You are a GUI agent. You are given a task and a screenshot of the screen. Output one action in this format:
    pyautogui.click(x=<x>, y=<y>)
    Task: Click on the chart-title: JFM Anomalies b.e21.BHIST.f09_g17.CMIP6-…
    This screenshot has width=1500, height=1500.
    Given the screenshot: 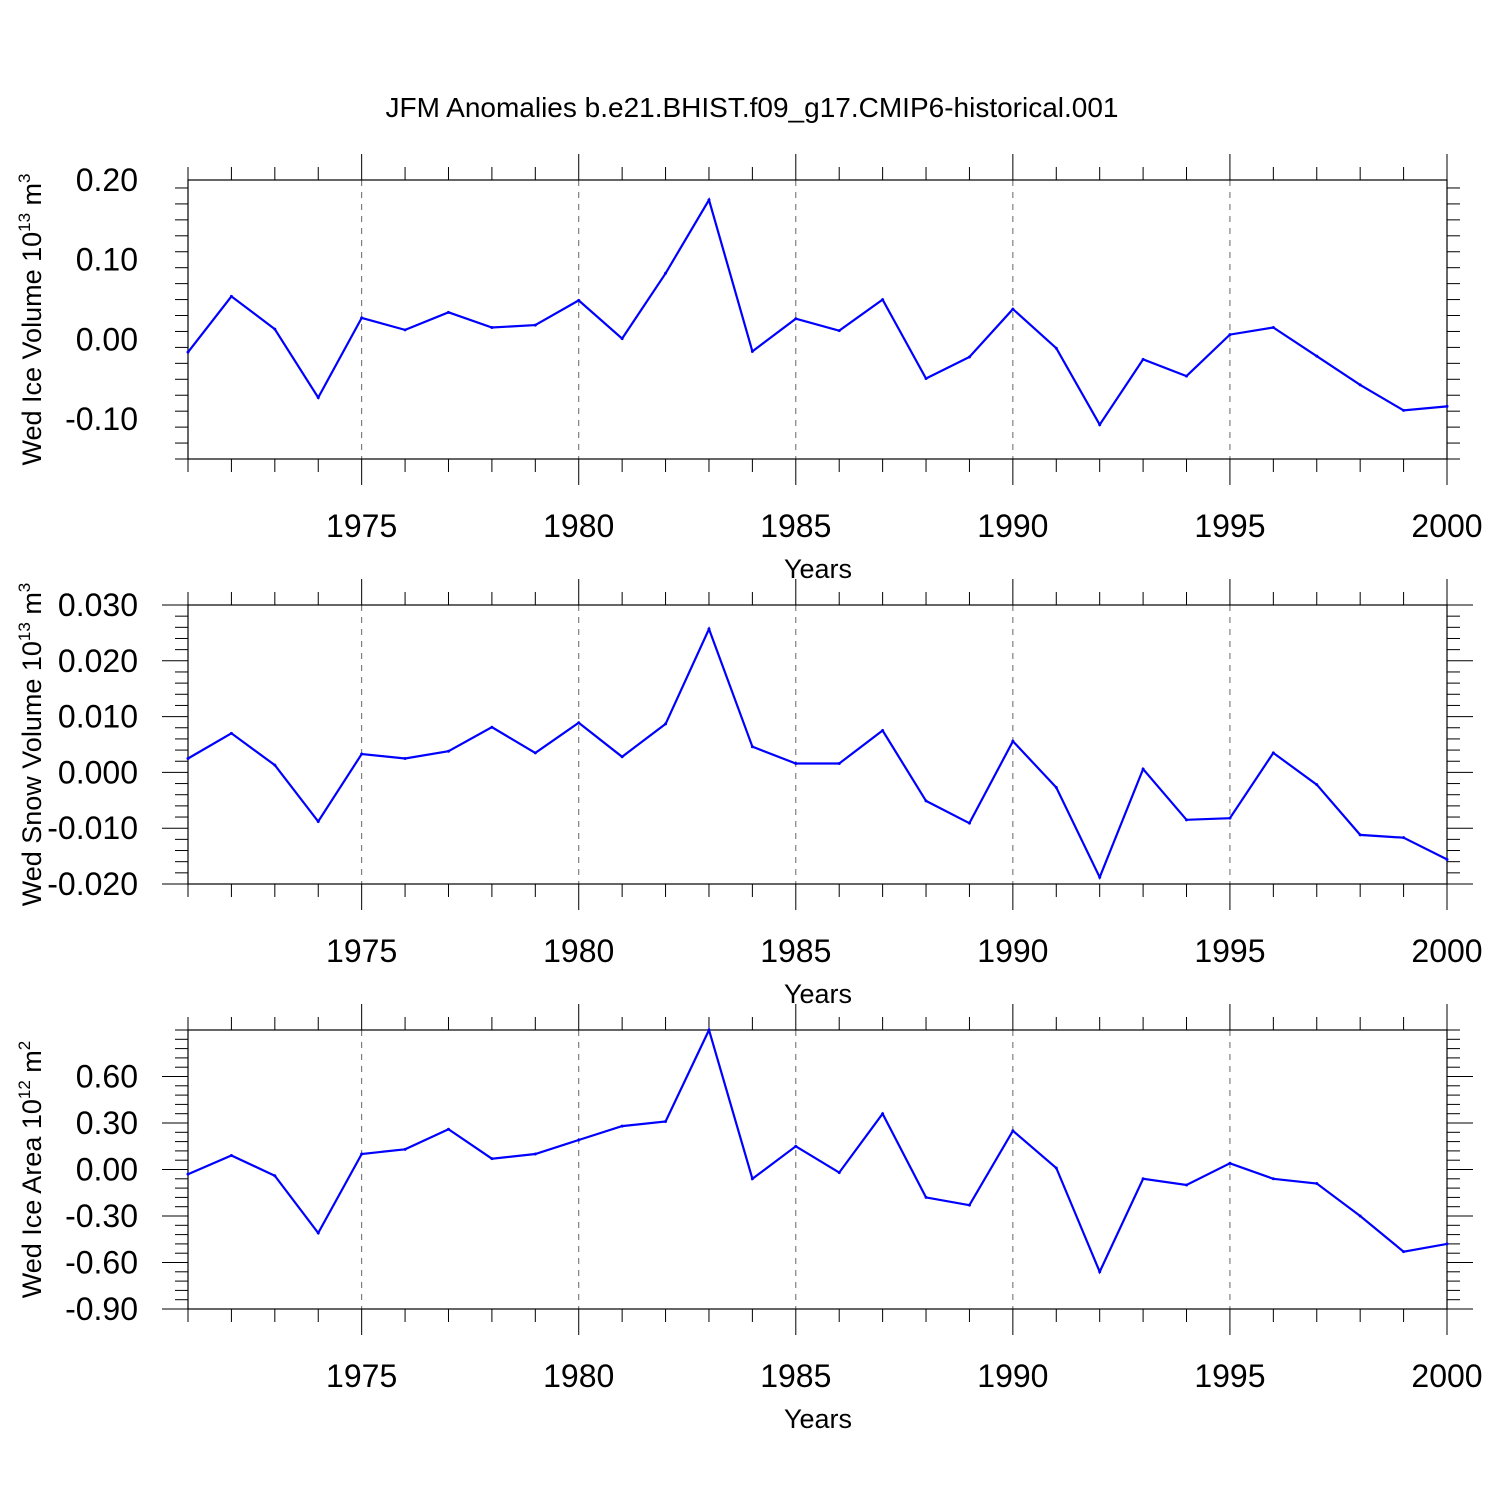 What is the action you would take?
    pyautogui.click(x=751, y=107)
    